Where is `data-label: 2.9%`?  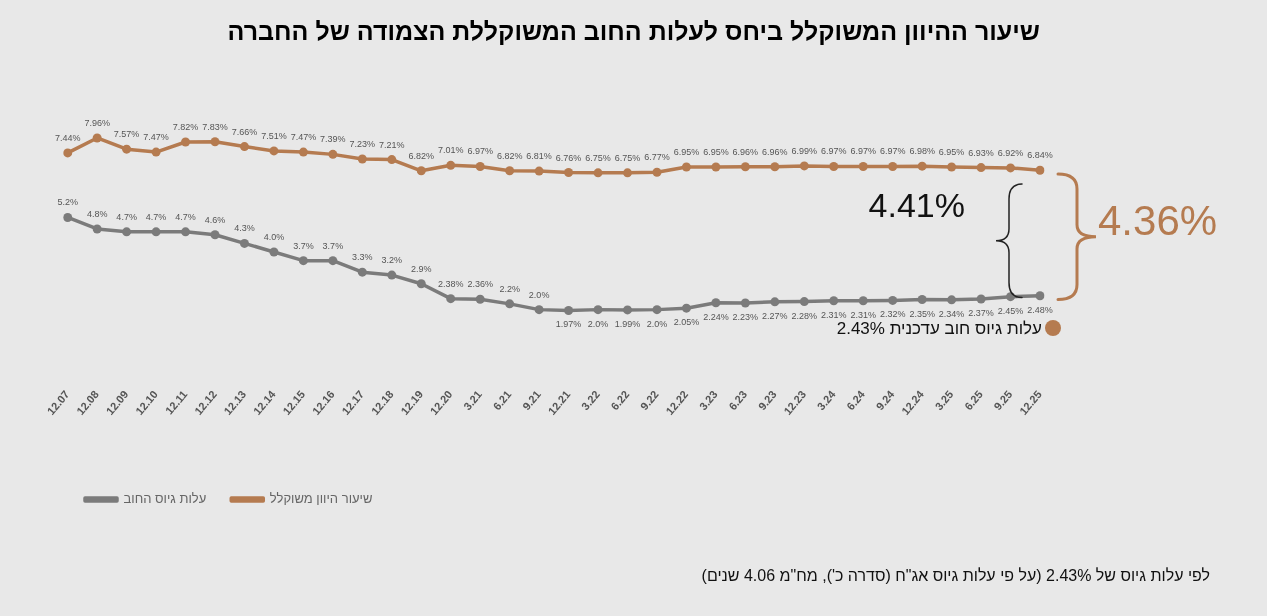 data-label: 2.9% is located at coordinates (421, 268).